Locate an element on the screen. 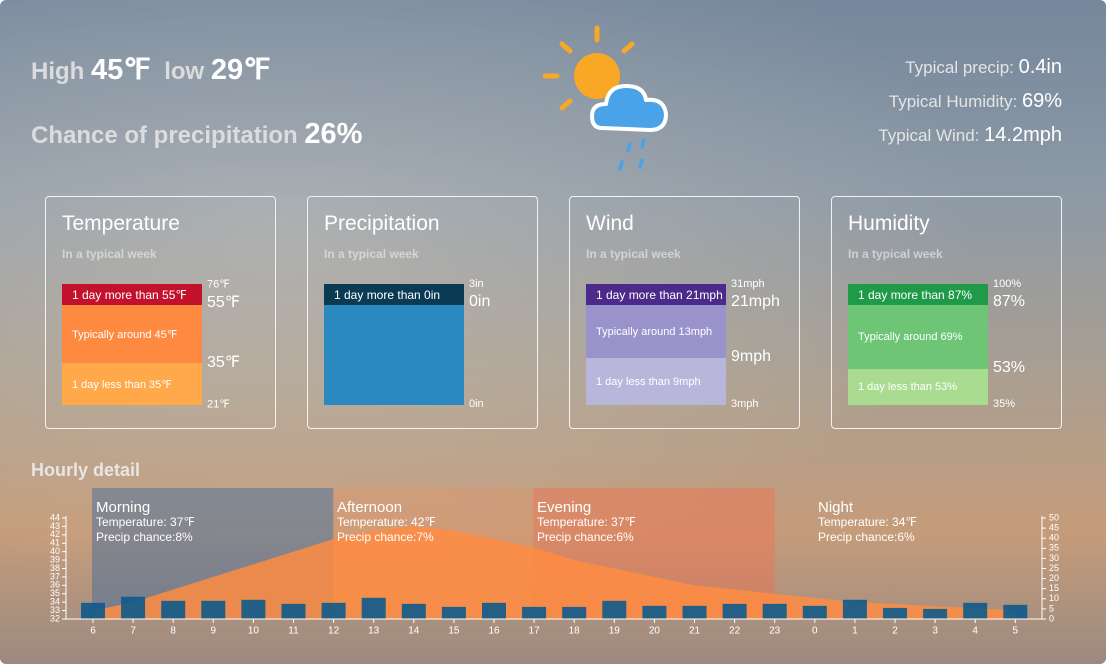 This screenshot has width=1106, height=664. period-precip: Precip chance:7% is located at coordinates (385, 537).